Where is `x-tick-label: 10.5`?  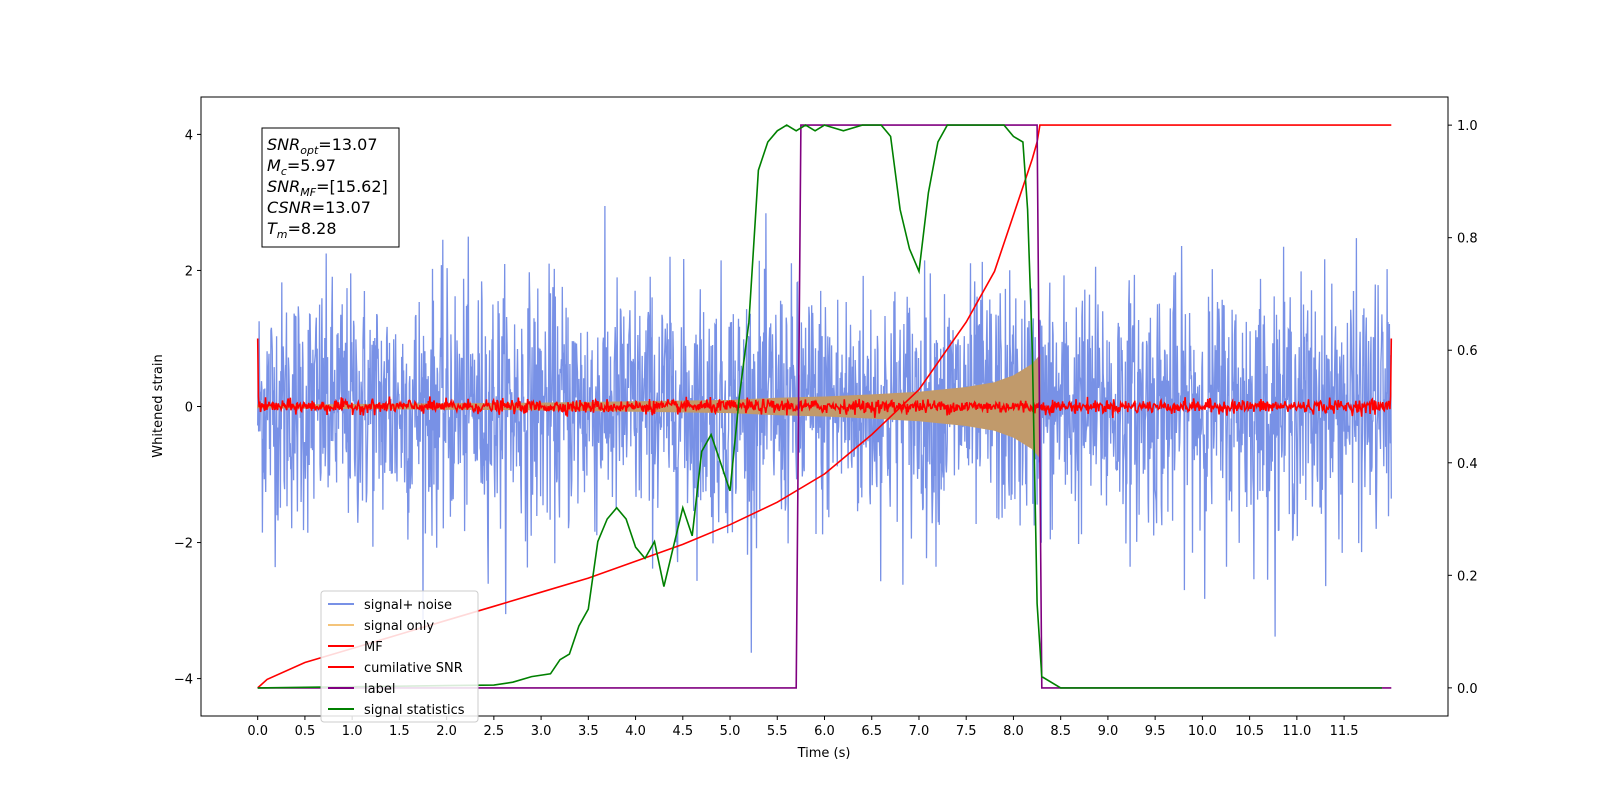
x-tick-label: 10.5 is located at coordinates (1249, 731).